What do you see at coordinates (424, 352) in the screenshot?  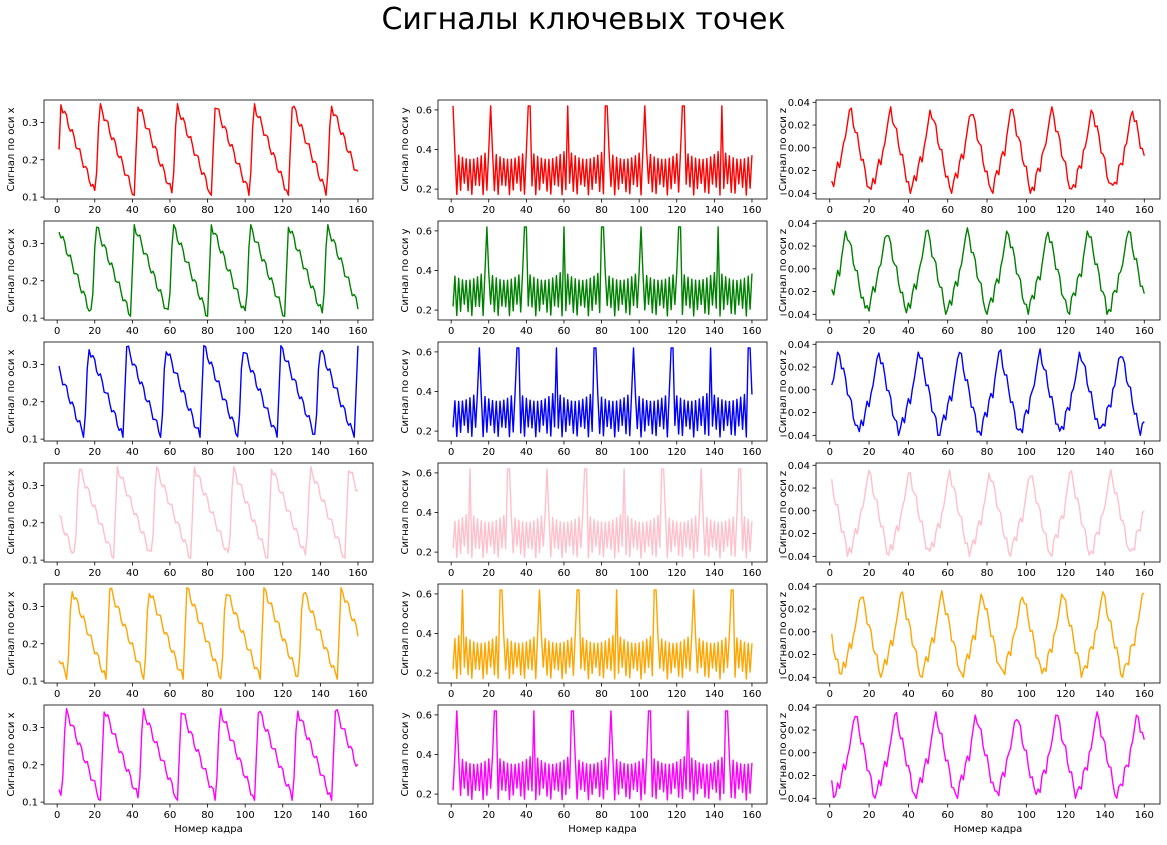 I see `y-tick-label: 0.6` at bounding box center [424, 352].